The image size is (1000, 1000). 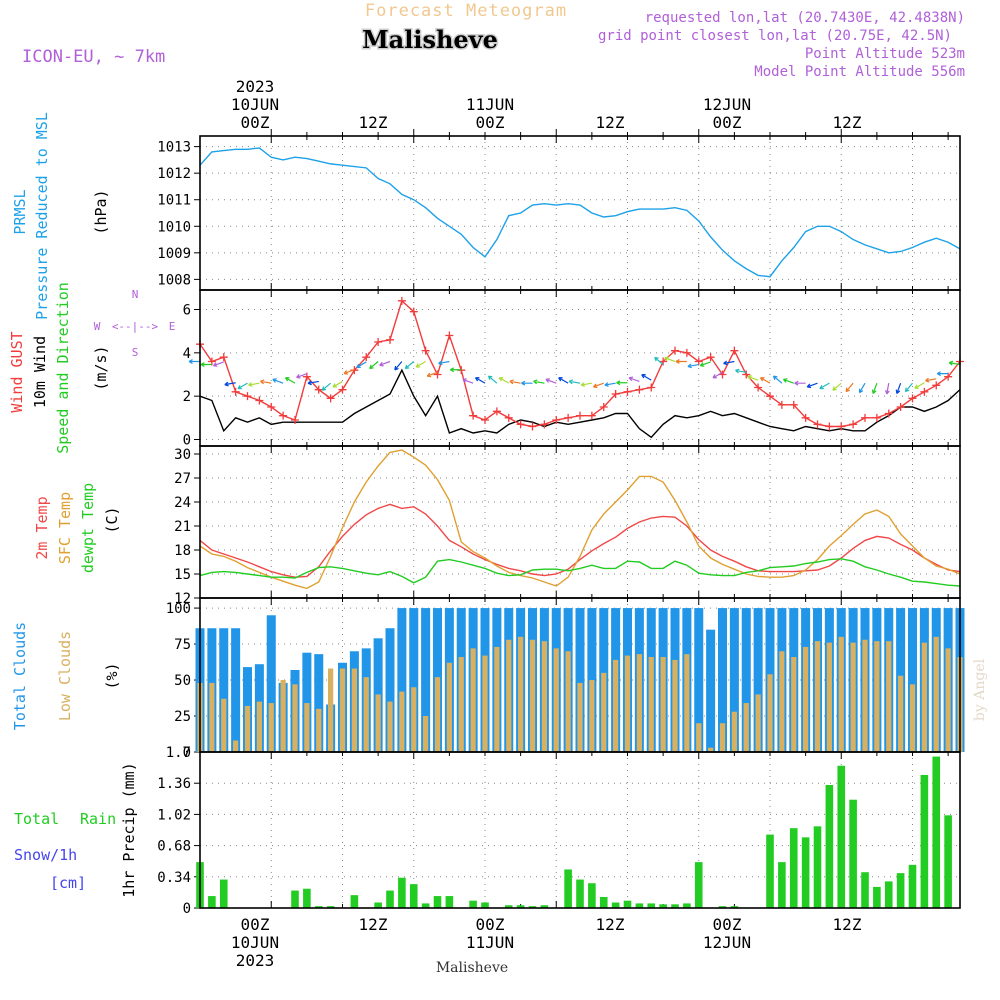 What do you see at coordinates (20, 211) in the screenshot?
I see `prmsl-label: PRMSL` at bounding box center [20, 211].